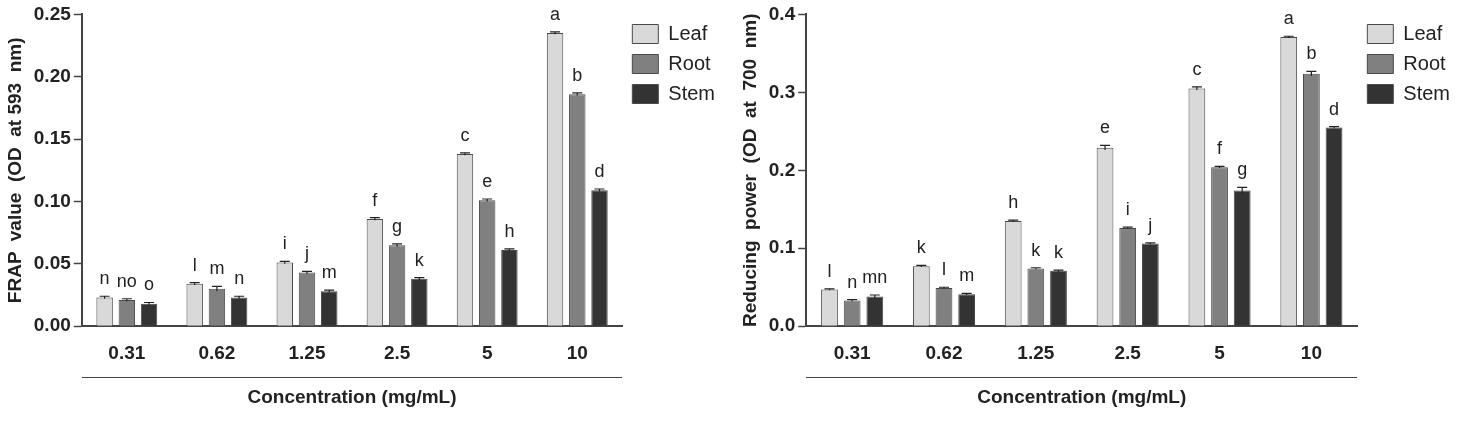  Describe the element at coordinates (52, 263) in the screenshot. I see `y-tick-label: 0.05` at that location.